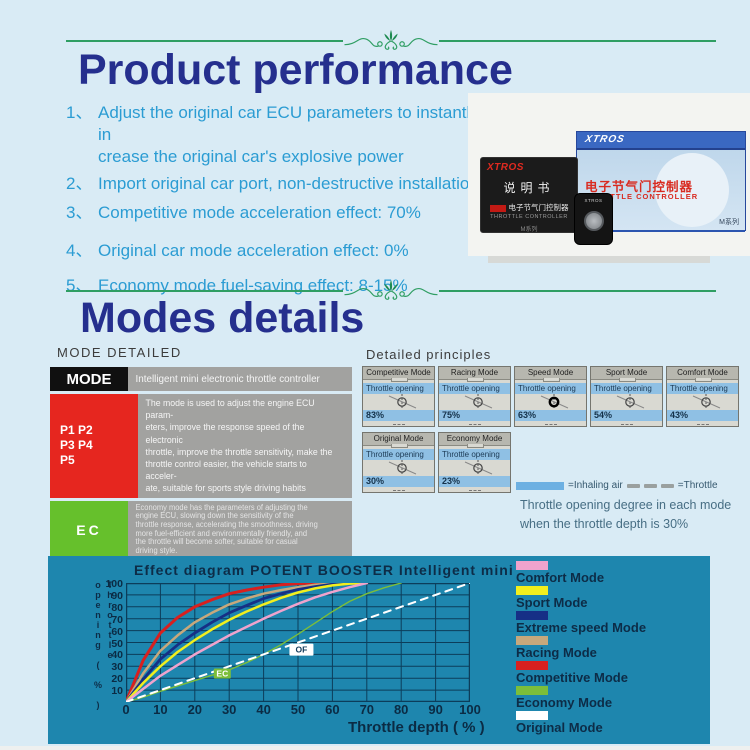  I want to click on mode-card-speed-mode: Speed Mode Throttle opening 63%, so click(550, 396).